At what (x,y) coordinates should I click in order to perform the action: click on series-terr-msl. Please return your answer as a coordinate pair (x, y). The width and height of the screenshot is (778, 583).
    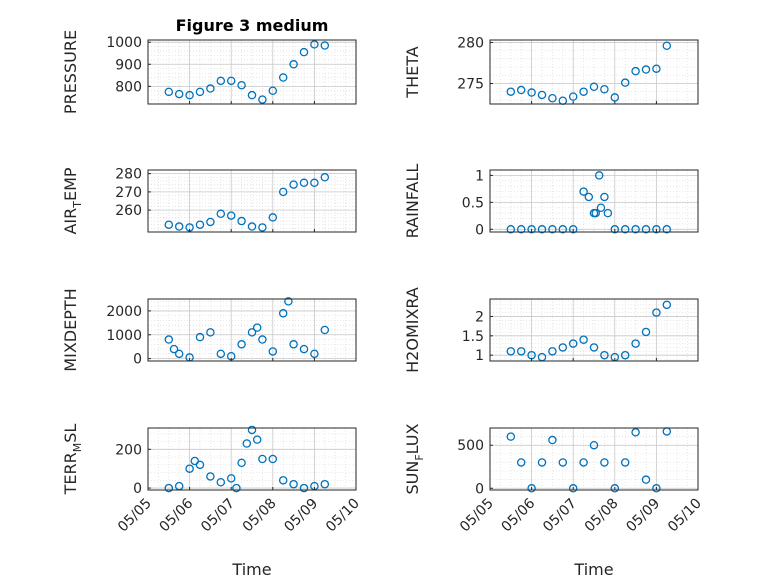
    Looking at the image, I should click on (247, 459).